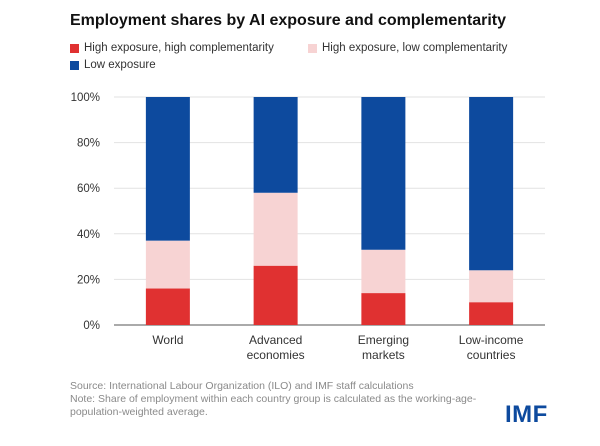 Image resolution: width=600 pixels, height=446 pixels. Describe the element at coordinates (491, 355) in the screenshot. I see `x-tick-label: countries` at that location.